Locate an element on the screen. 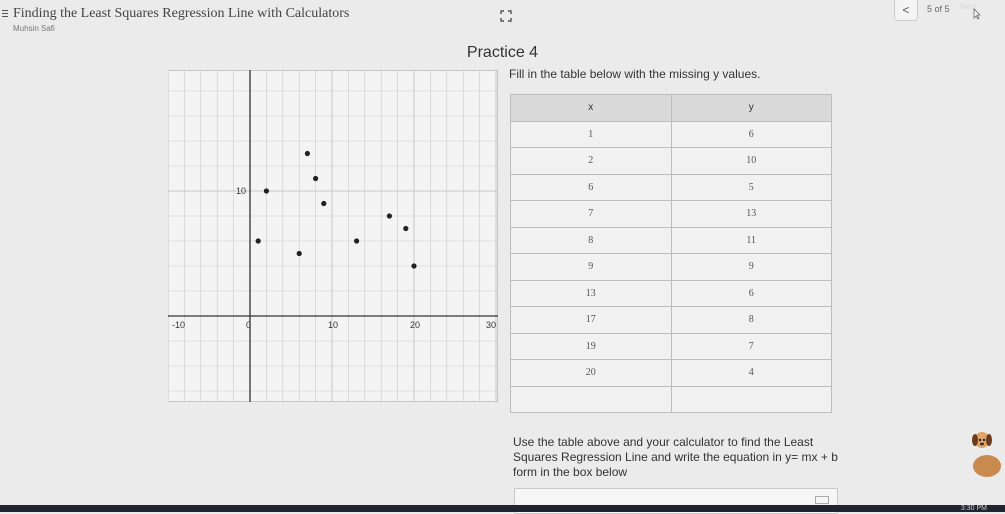 This screenshot has height=514, width=1005. y-cell: 9 is located at coordinates (751, 267).